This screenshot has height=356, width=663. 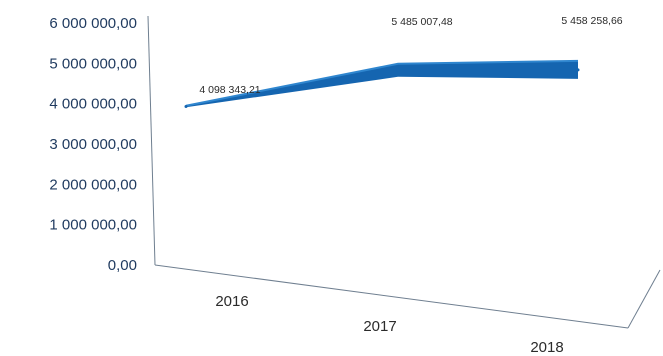 I want to click on data-label: 4 098 343,21, so click(x=229, y=90).